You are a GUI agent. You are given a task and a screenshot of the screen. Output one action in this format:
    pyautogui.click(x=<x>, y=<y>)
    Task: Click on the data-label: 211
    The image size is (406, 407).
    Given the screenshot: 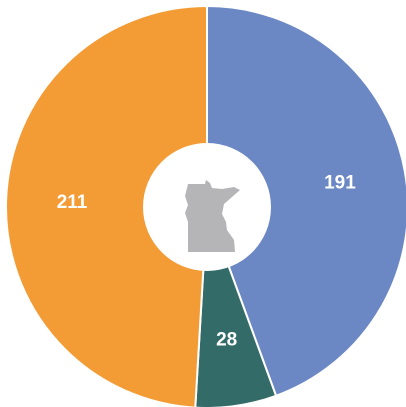 What is the action you would take?
    pyautogui.click(x=72, y=202)
    